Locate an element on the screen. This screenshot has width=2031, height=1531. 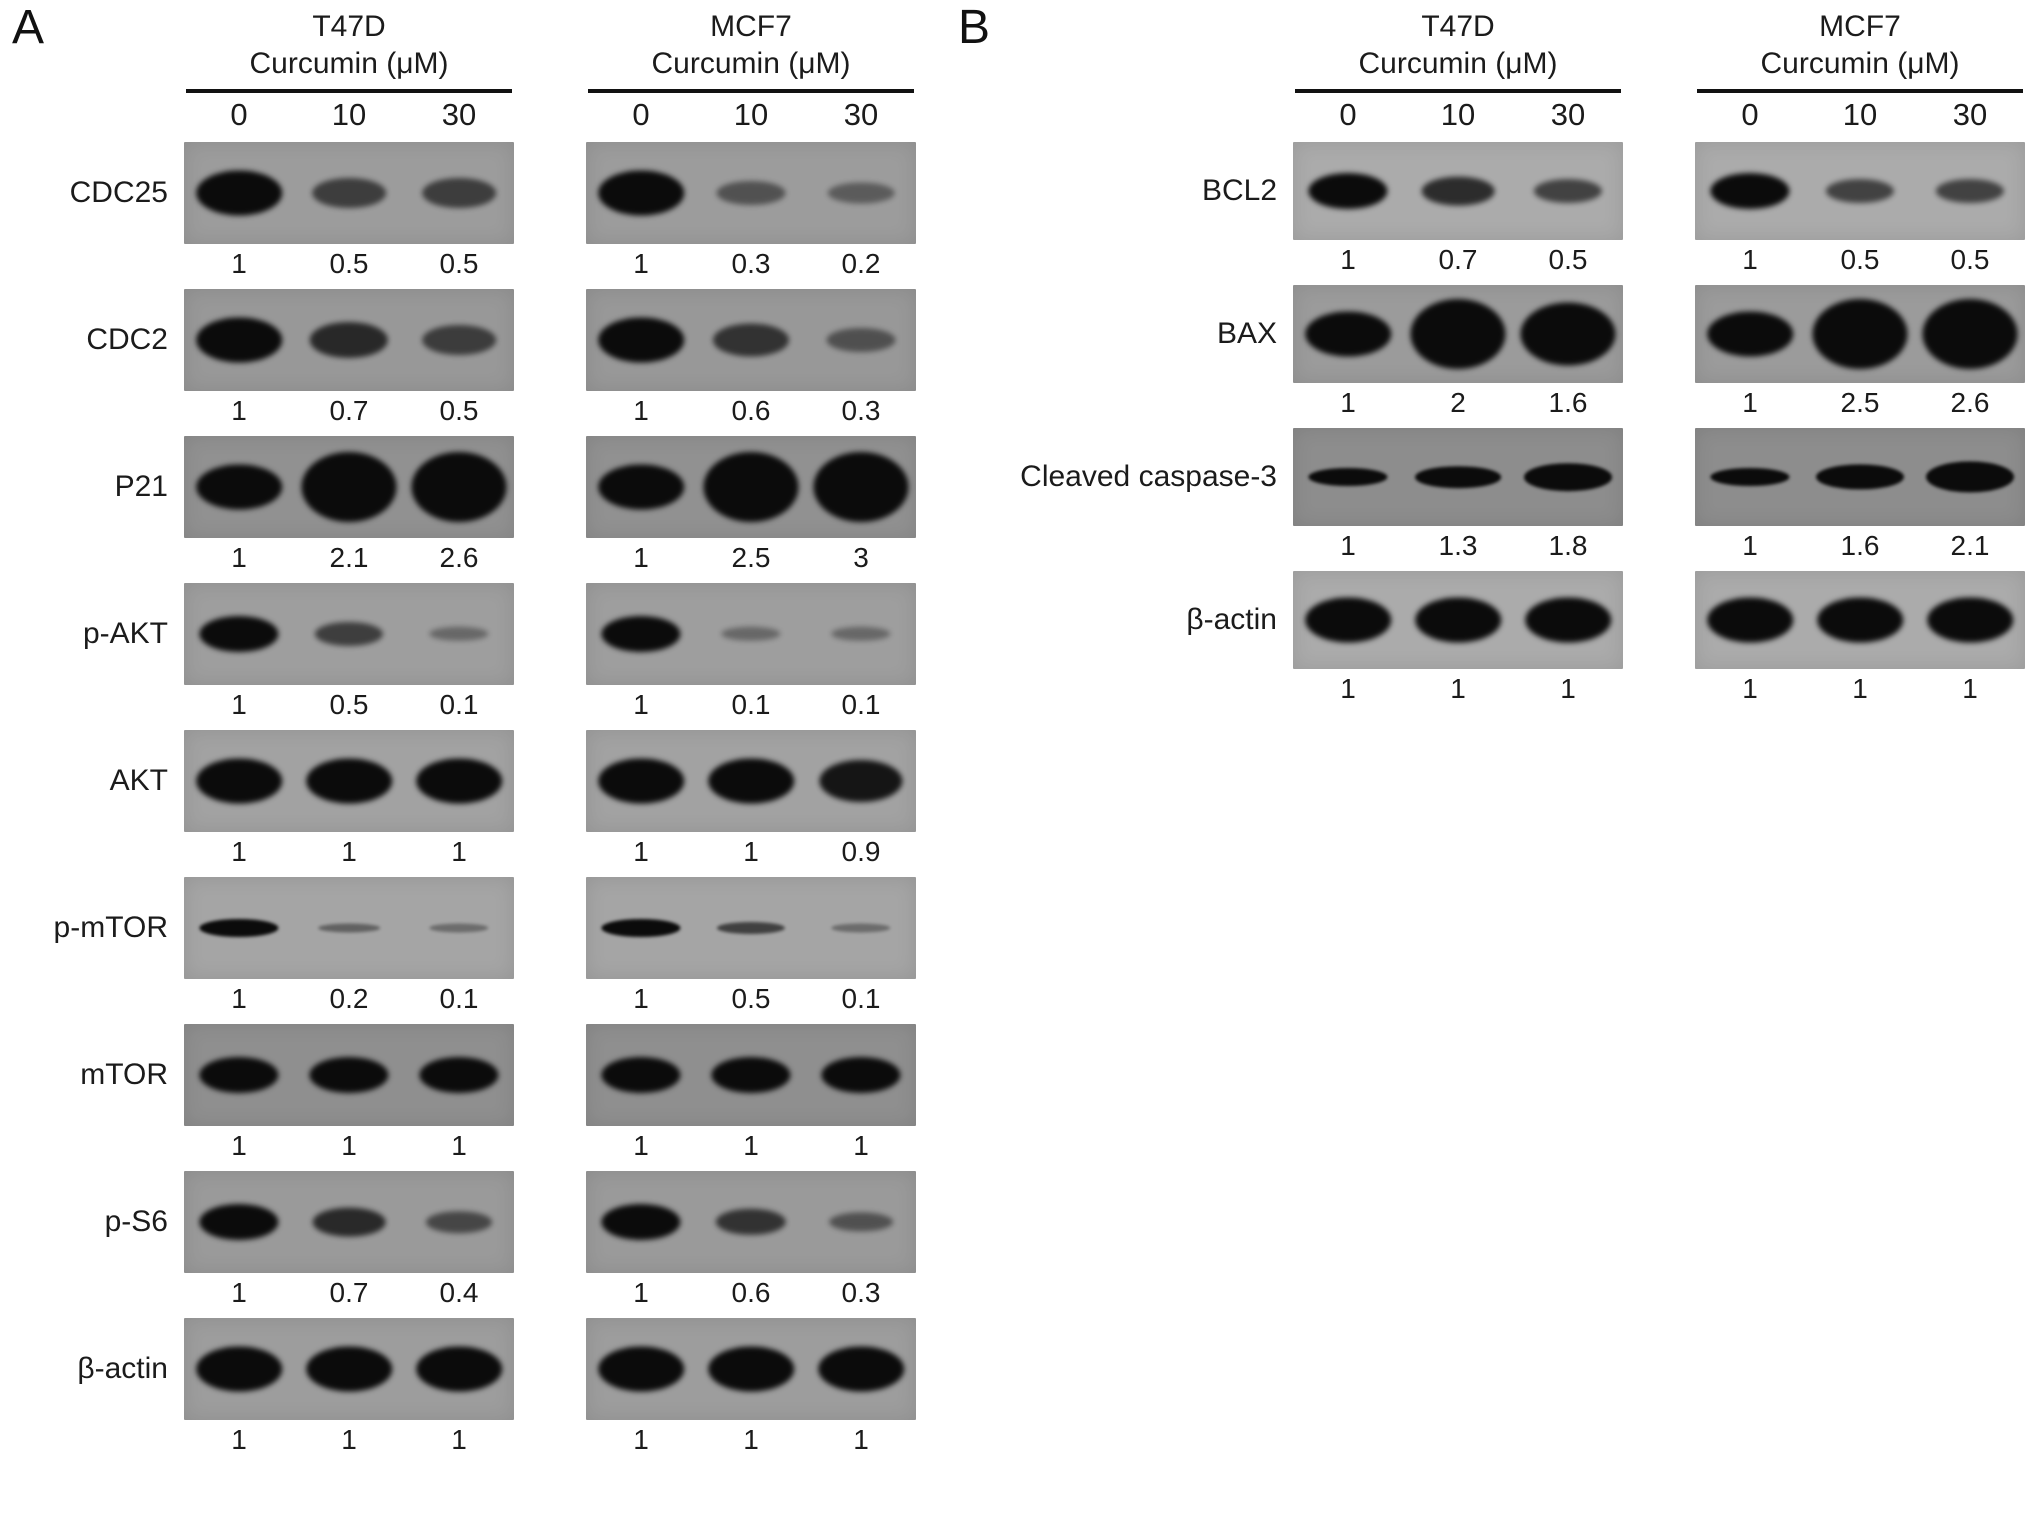
band-intensity-value: 0.6 is located at coordinates (751, 410).